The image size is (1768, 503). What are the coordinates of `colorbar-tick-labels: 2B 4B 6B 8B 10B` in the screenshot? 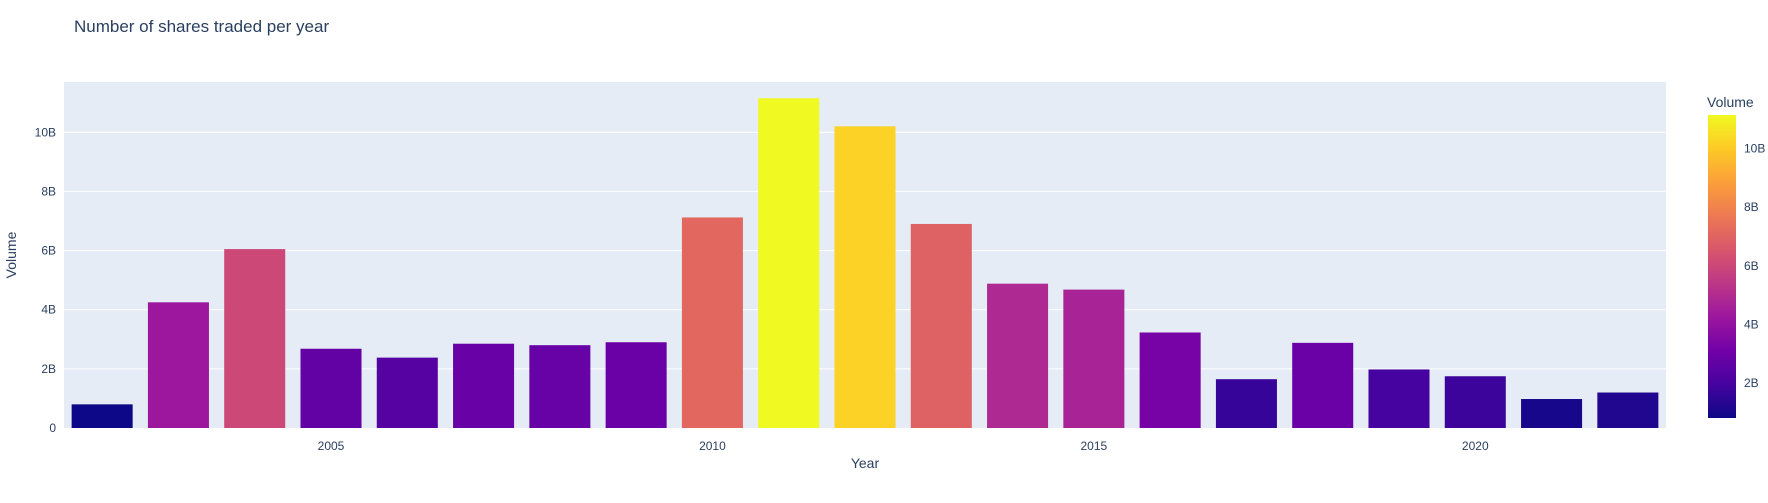 It's located at (1754, 266).